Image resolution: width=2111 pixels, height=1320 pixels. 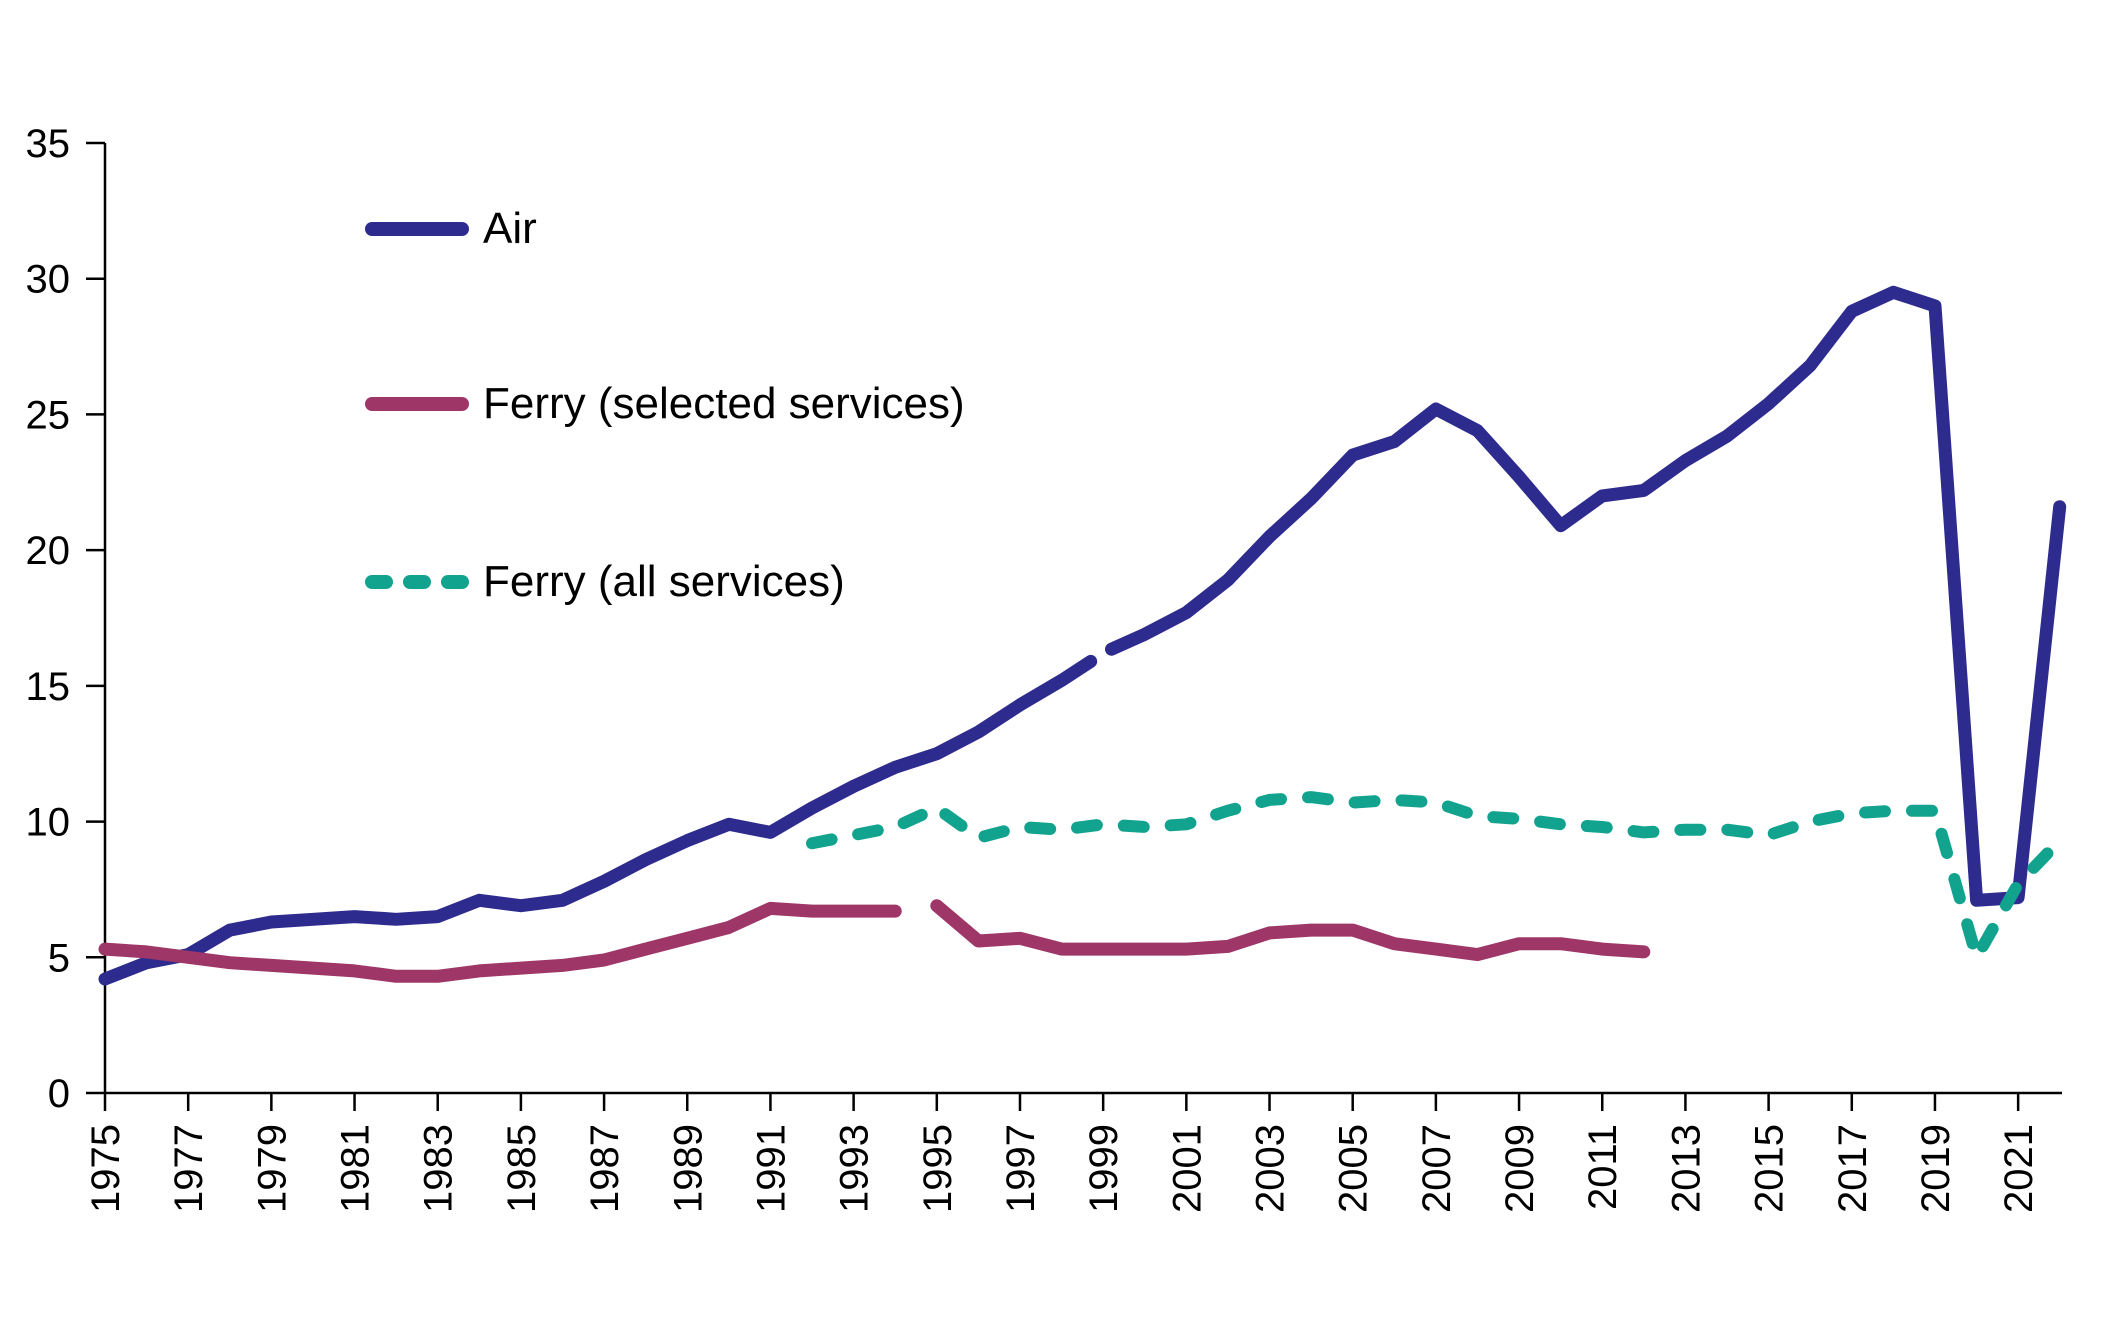 I want to click on x-tick-label: 1975, so click(x=106, y=1168).